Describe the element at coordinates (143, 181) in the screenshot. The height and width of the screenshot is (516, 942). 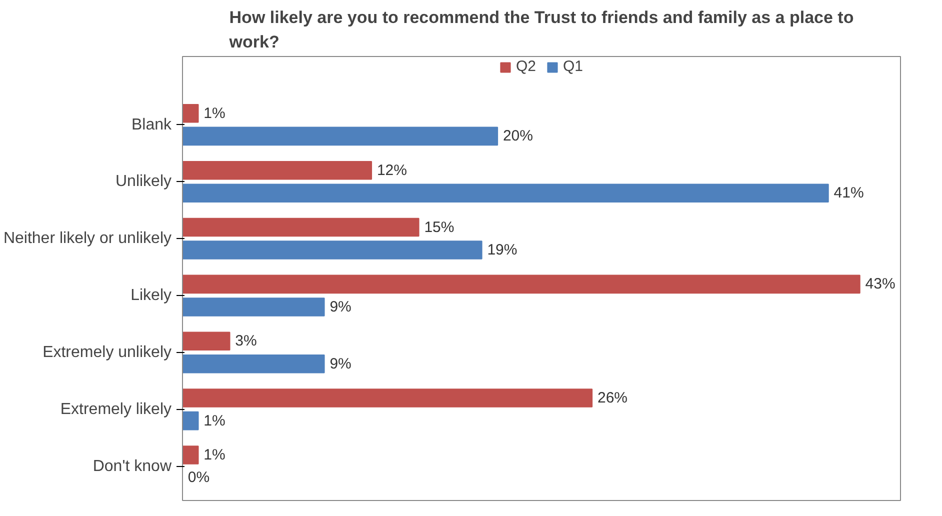
I see `y-tick-label: Unlikely` at that location.